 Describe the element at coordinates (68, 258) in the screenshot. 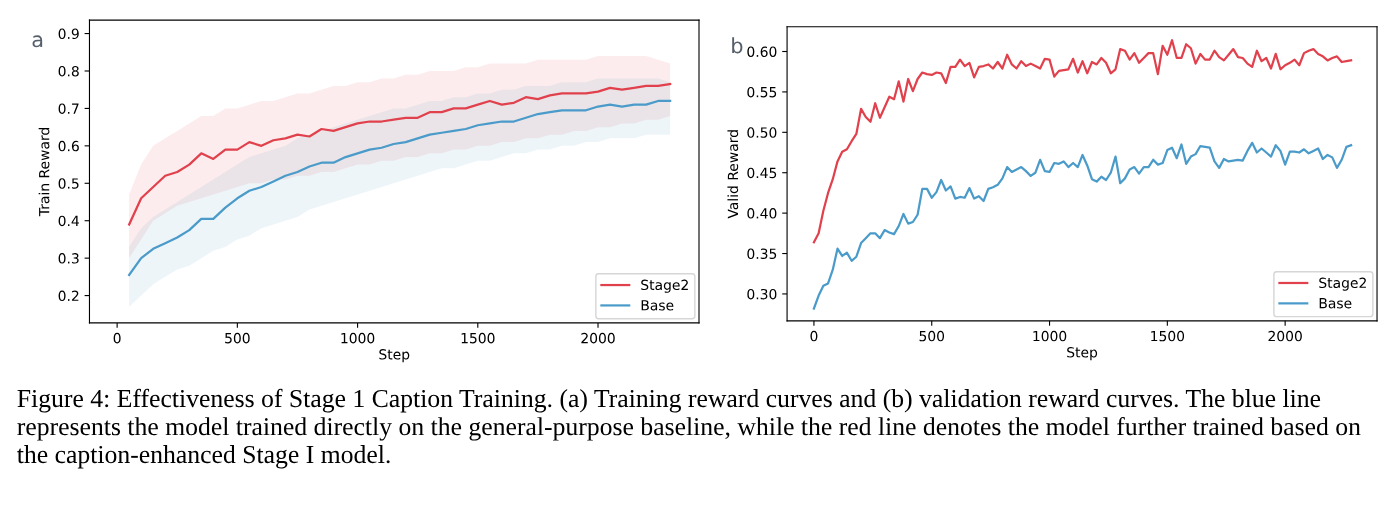

I see `y-tick-label: 0.3` at that location.